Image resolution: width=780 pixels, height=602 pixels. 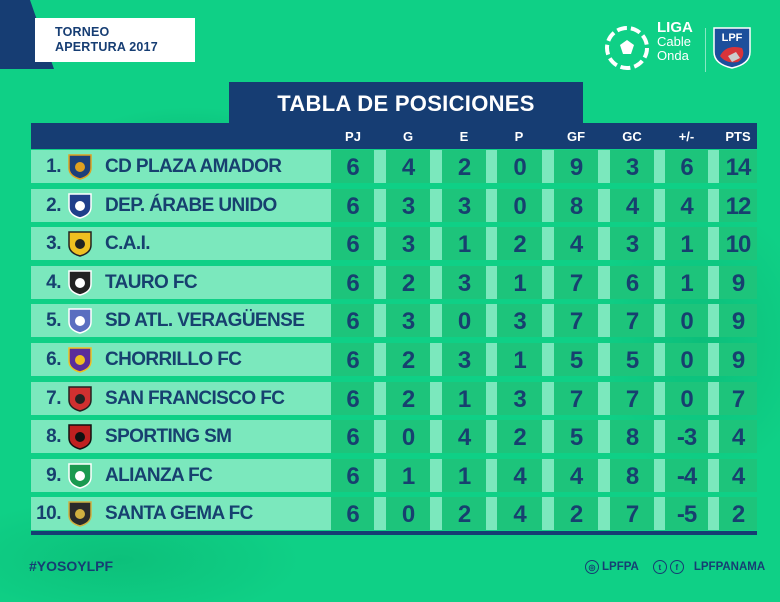 What do you see at coordinates (80, 437) in the screenshot?
I see `sporting-sm-crest-icon` at bounding box center [80, 437].